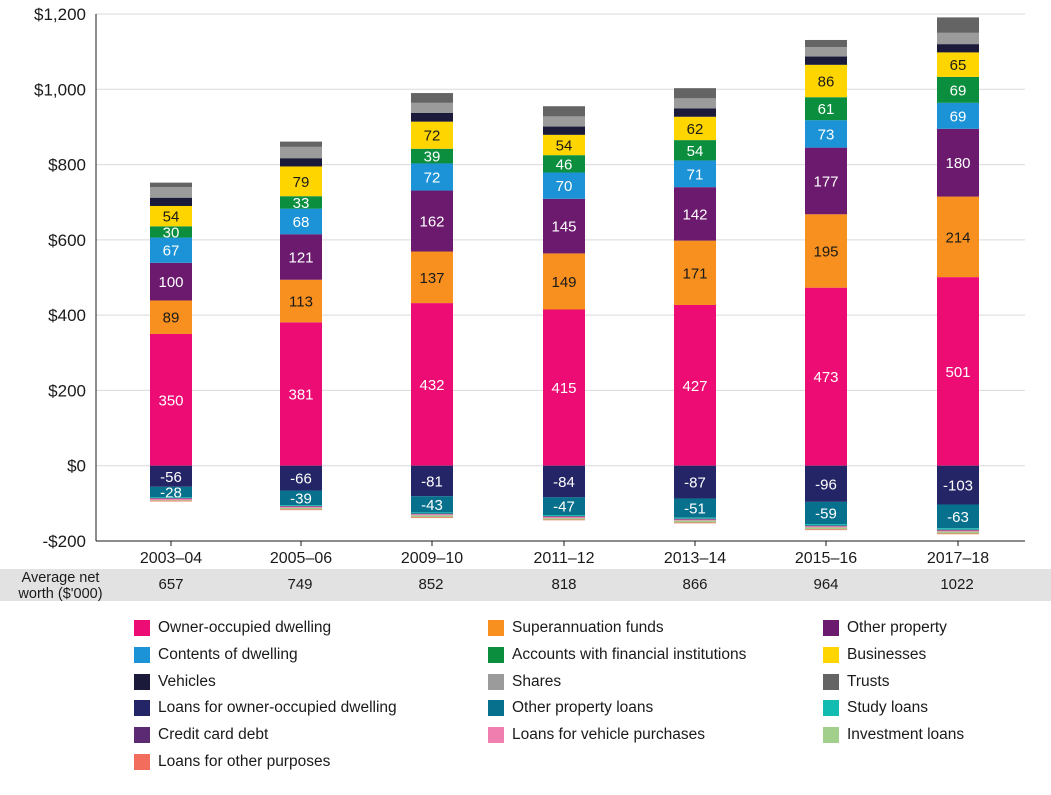 Image resolution: width=1051 pixels, height=795 pixels. Describe the element at coordinates (64, 541) in the screenshot. I see `y-tick-label: -$200` at that location.